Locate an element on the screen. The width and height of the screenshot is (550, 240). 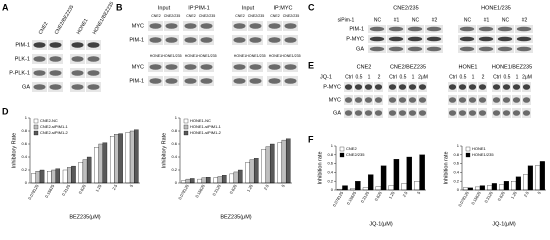
legend-label: CNE2 is located at coordinates (351, 148).